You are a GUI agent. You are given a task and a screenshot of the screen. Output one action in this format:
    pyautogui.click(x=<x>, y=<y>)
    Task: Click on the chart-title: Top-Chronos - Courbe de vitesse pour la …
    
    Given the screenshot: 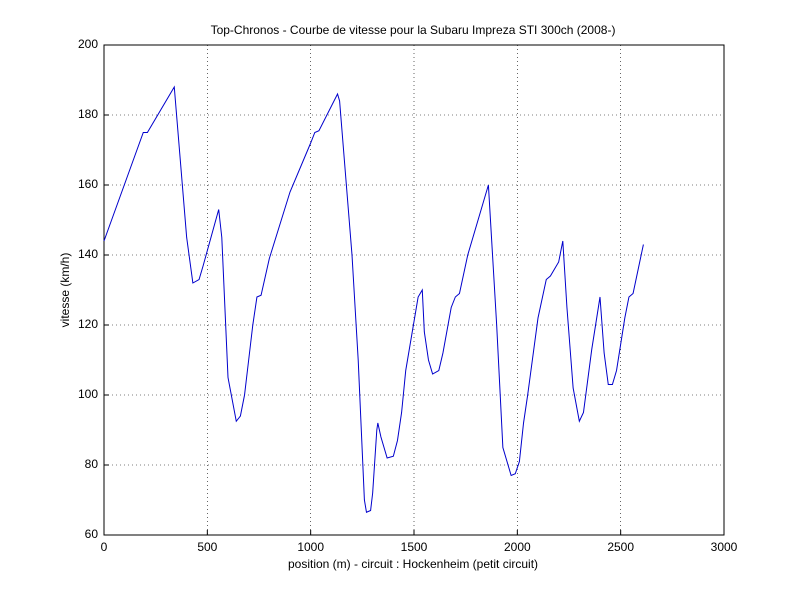 What is the action you would take?
    pyautogui.click(x=413, y=30)
    